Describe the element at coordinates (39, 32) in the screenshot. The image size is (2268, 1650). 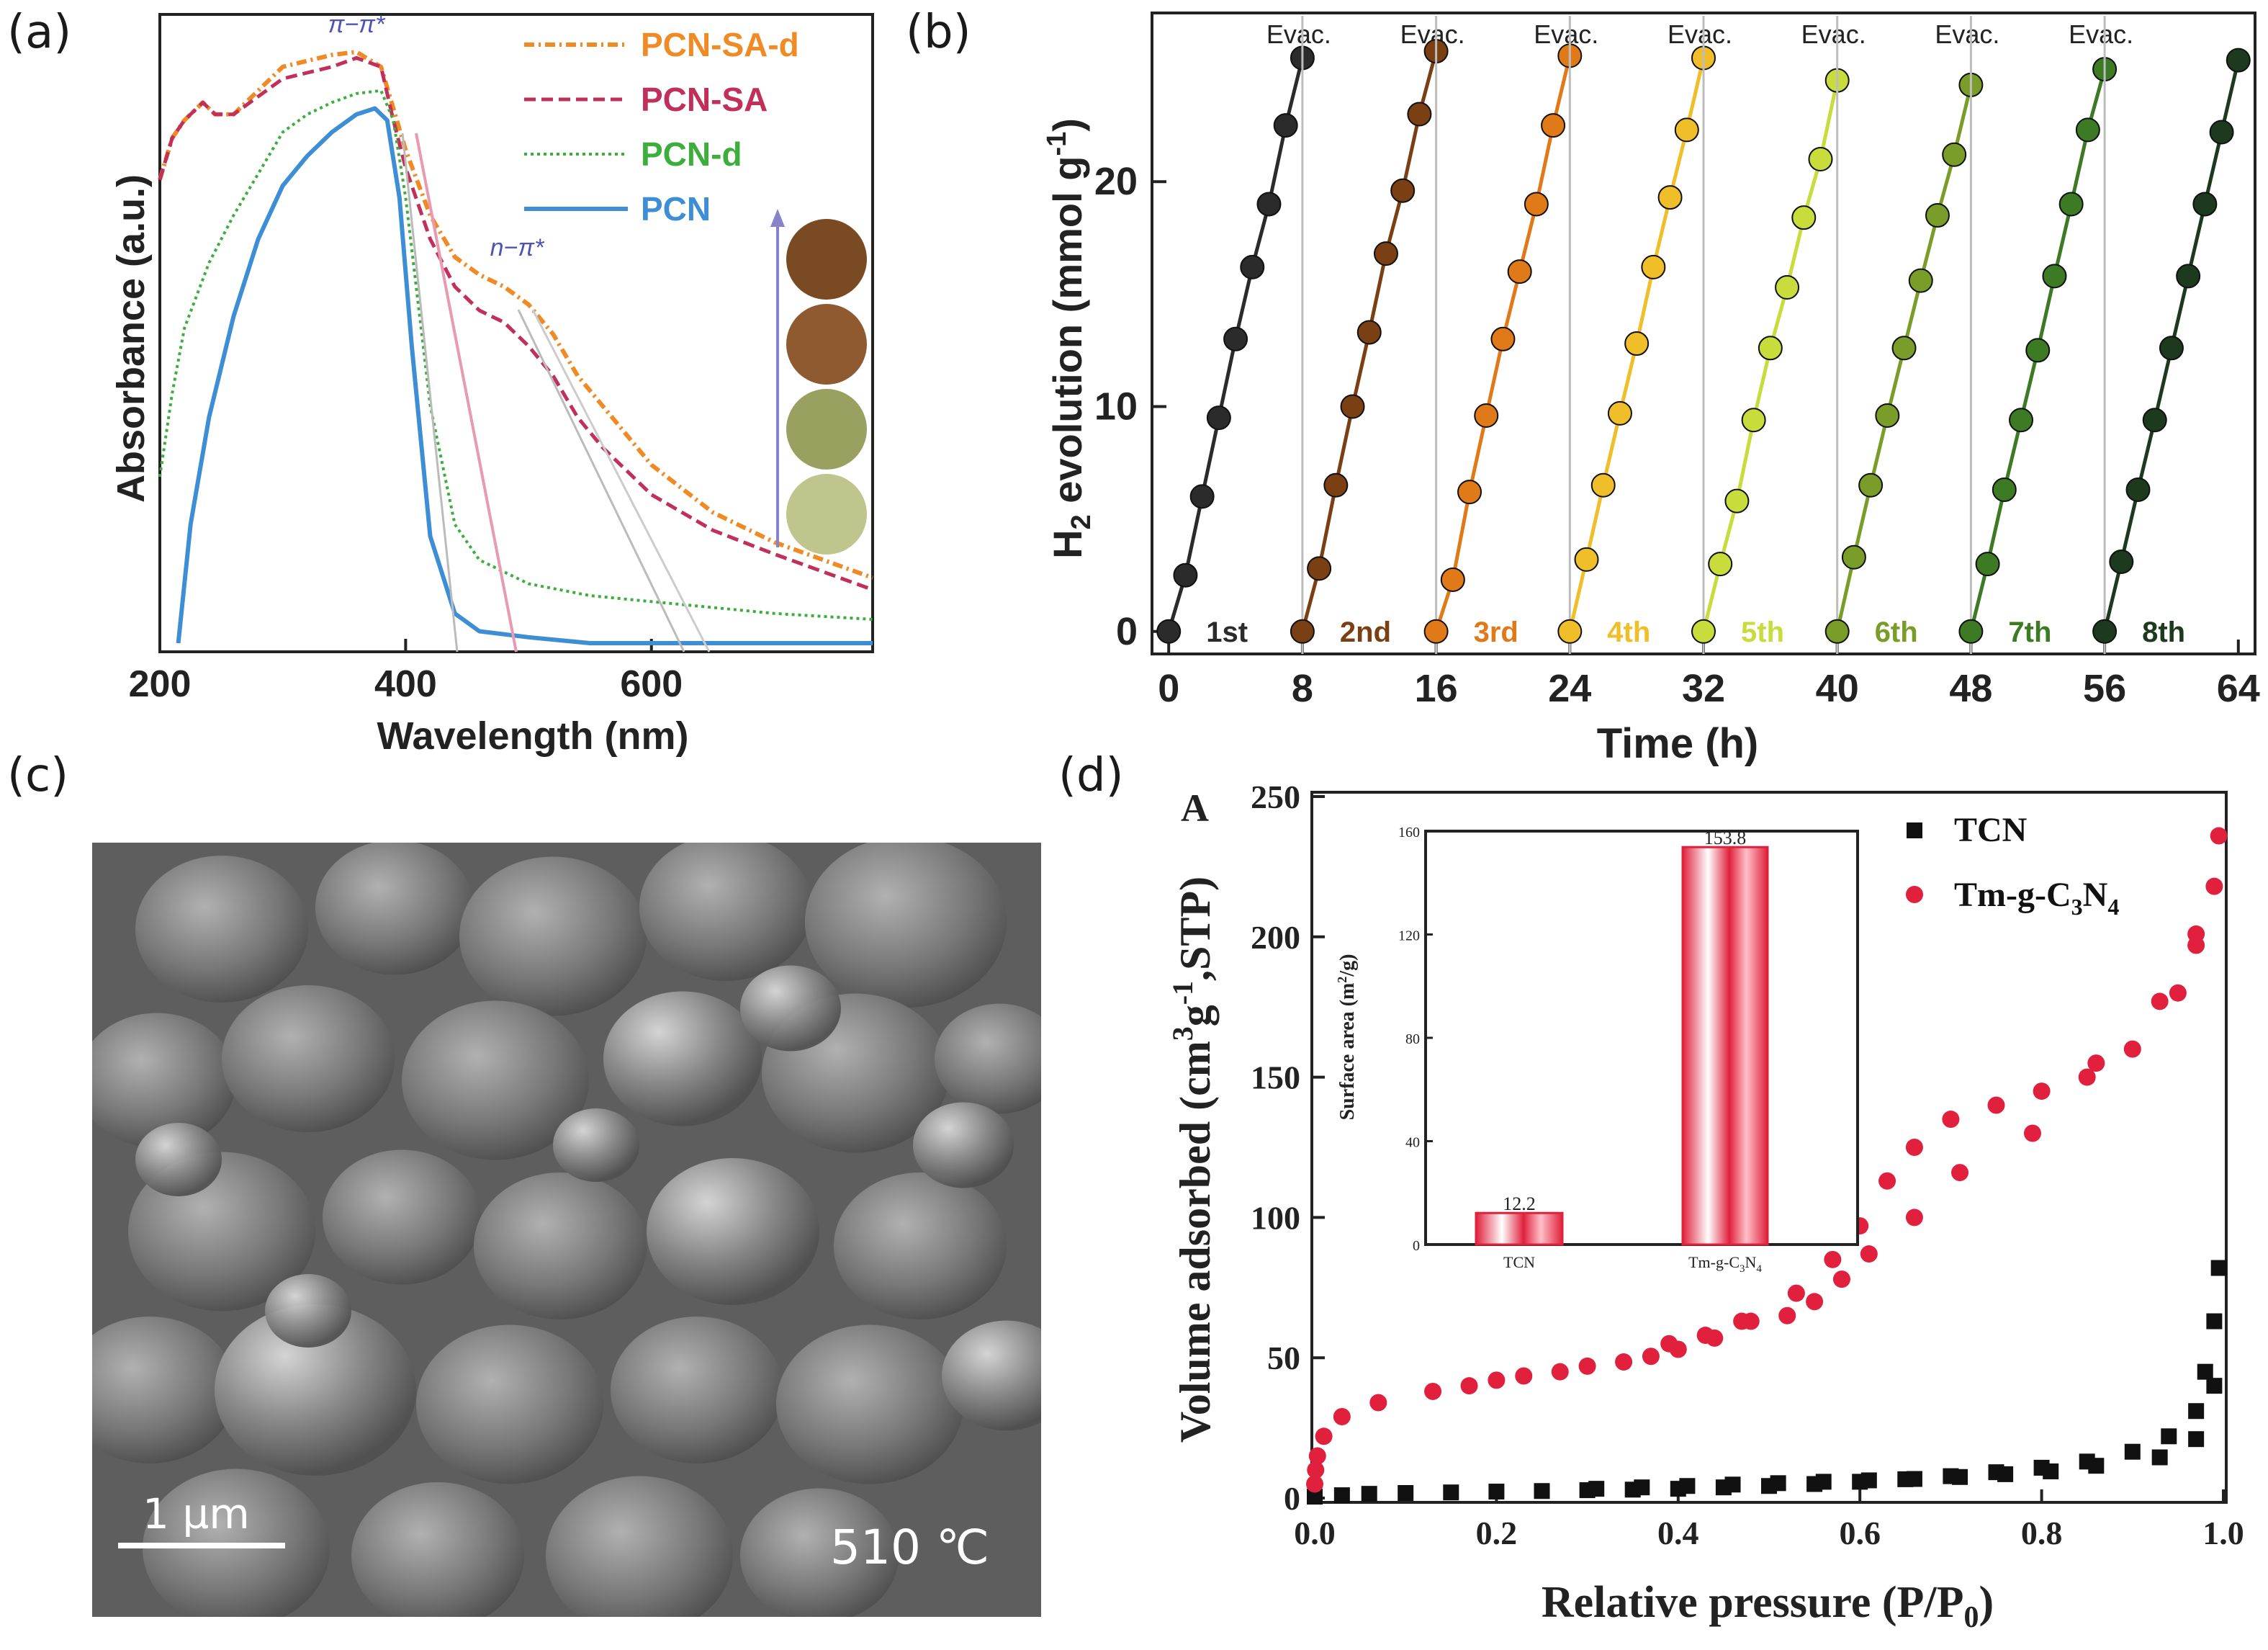
I see `panel-a-label: (a)` at that location.